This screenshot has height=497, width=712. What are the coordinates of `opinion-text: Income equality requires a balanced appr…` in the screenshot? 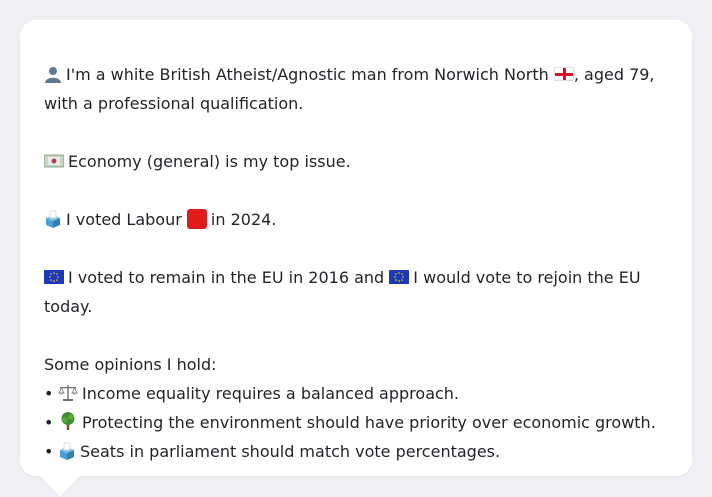 It's located at (271, 393).